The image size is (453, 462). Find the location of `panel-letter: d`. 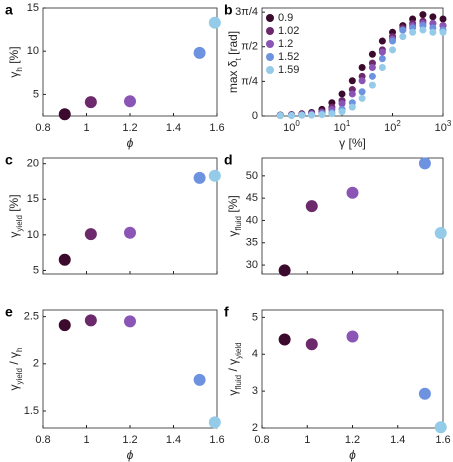

panel-letter: d is located at coordinates (228, 160).